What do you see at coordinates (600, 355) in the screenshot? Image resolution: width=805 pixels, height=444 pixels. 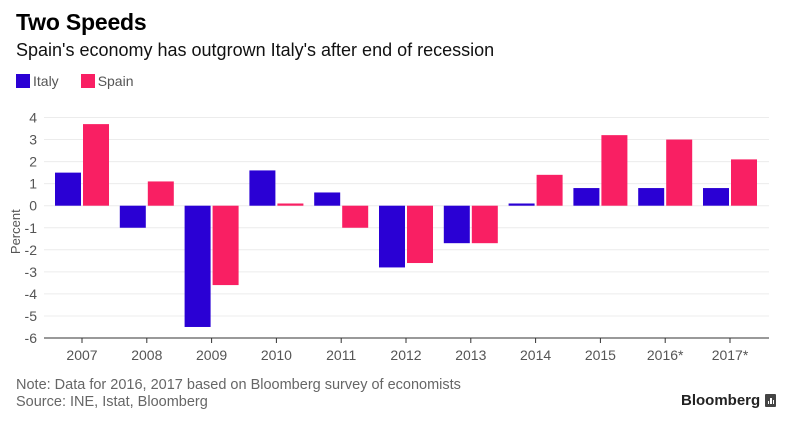 I see `x-tick-label: 2015` at bounding box center [600, 355].